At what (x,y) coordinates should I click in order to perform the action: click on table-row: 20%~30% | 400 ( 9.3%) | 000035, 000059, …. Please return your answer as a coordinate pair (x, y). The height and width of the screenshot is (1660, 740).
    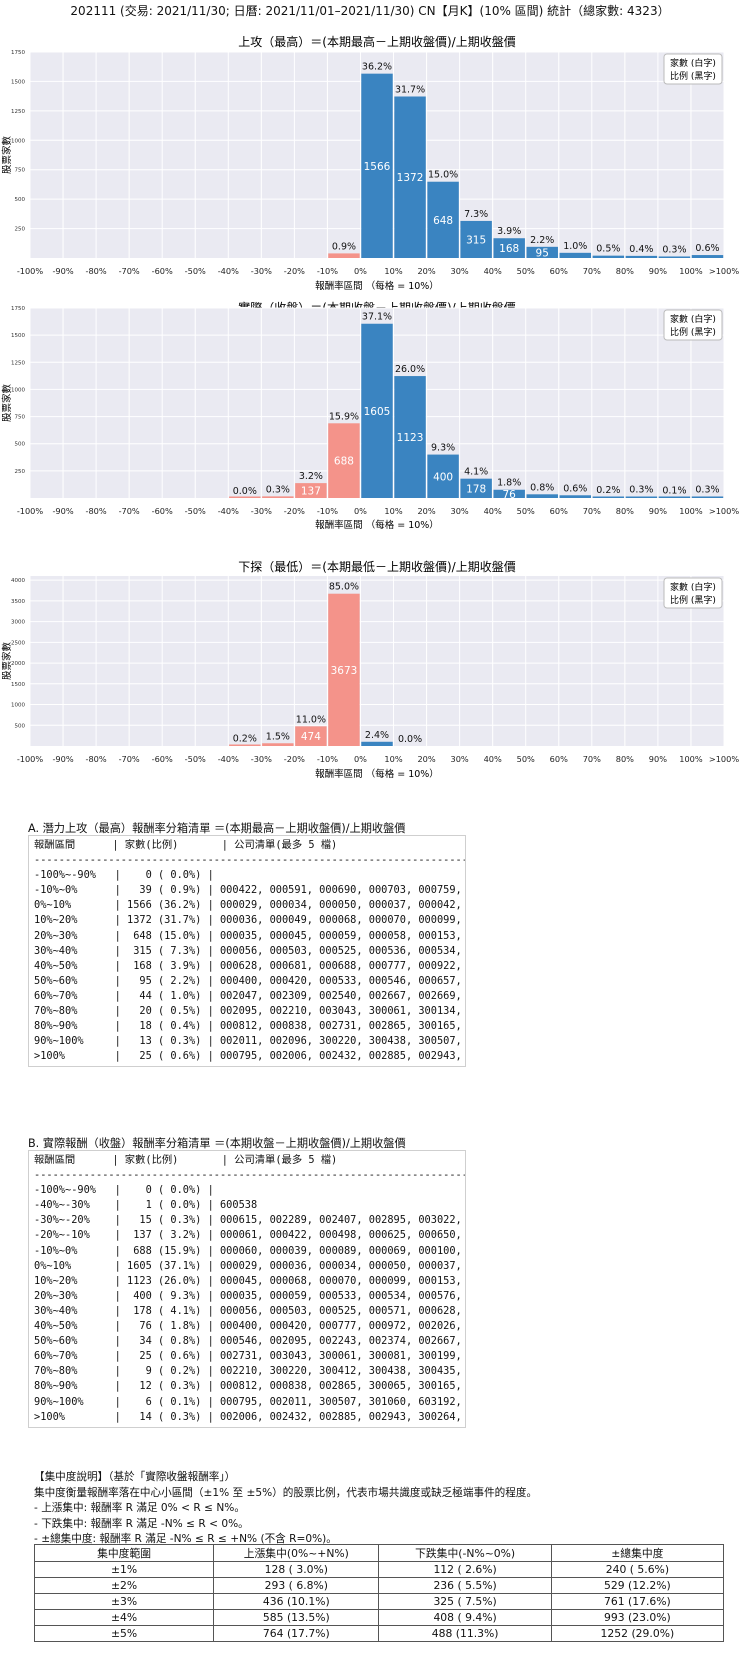
    Looking at the image, I should click on (248, 1295).